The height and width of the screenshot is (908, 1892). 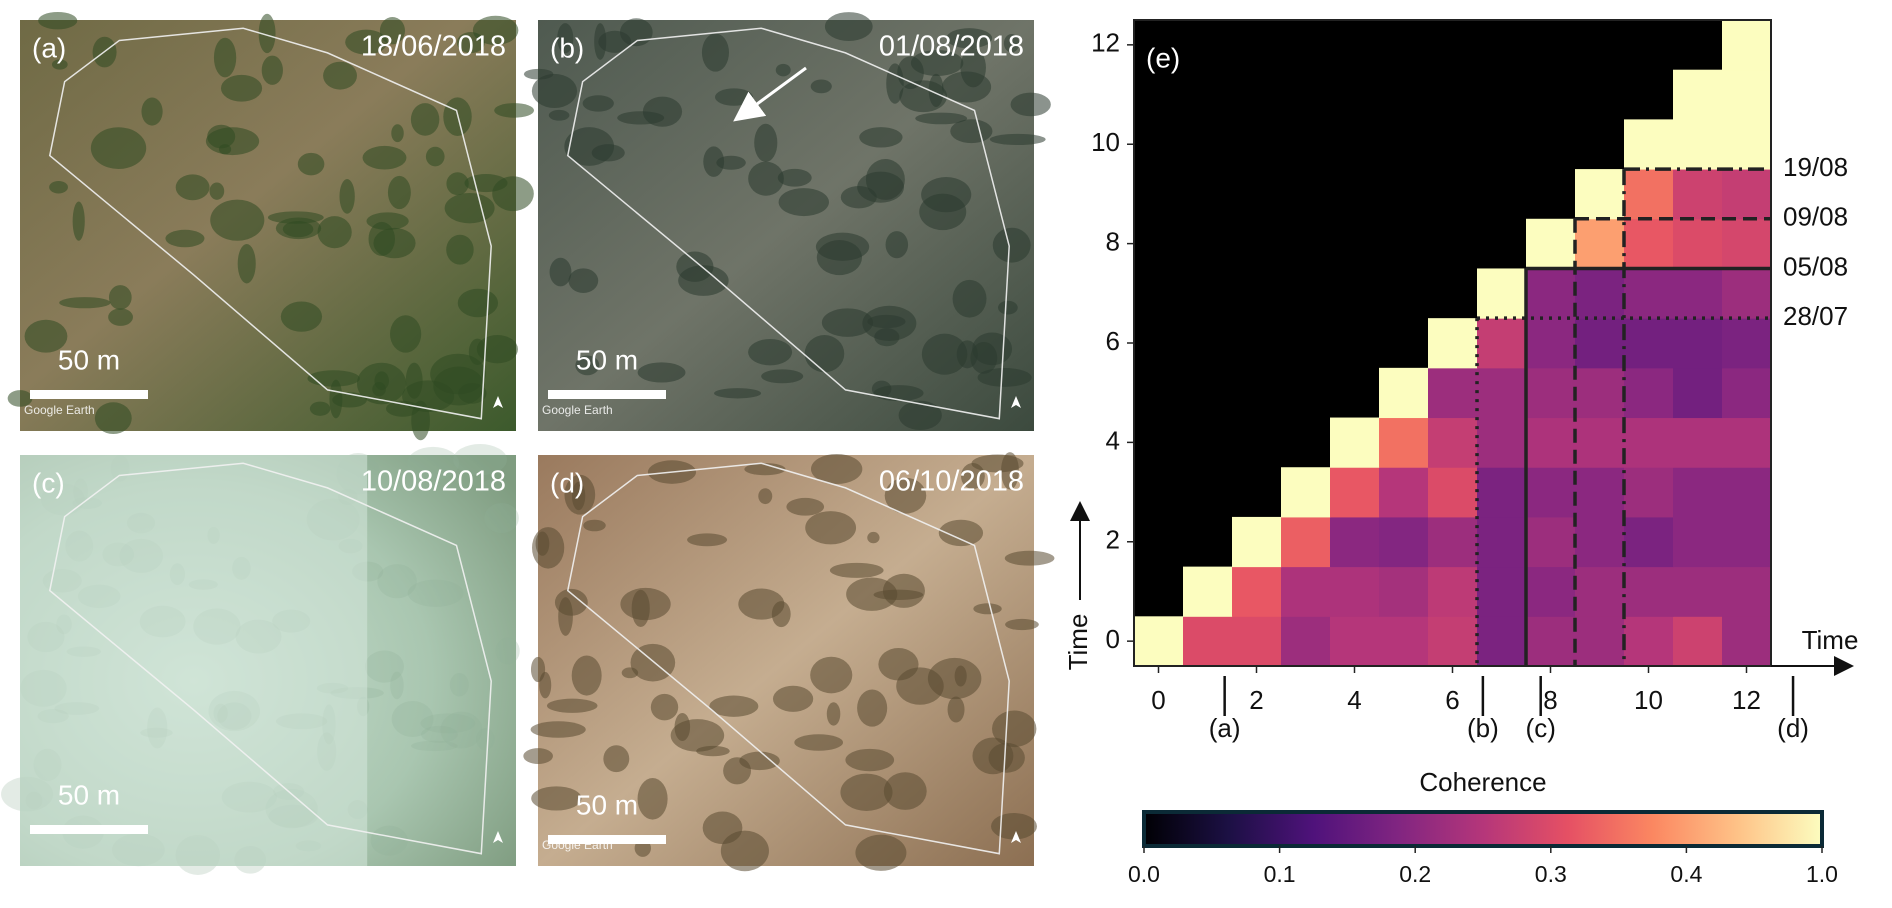 What do you see at coordinates (951, 482) in the screenshot?
I see `panel-date: 06/10/2018` at bounding box center [951, 482].